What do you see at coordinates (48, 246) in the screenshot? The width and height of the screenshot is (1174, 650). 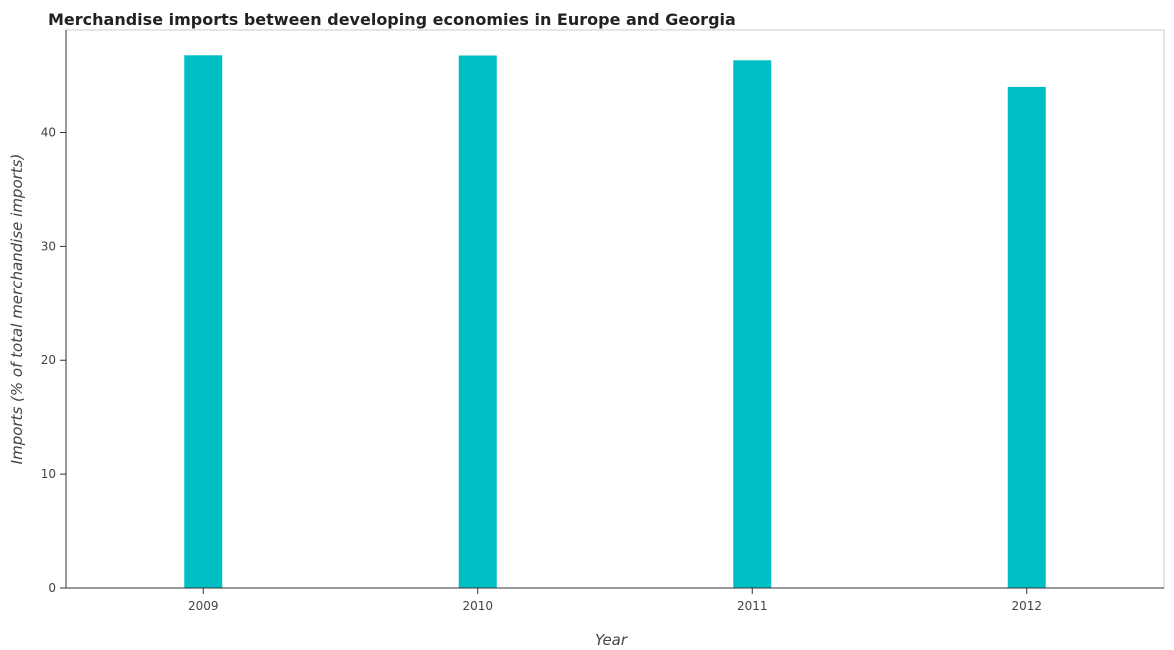 I see `y-tick-label-30: 30` at bounding box center [48, 246].